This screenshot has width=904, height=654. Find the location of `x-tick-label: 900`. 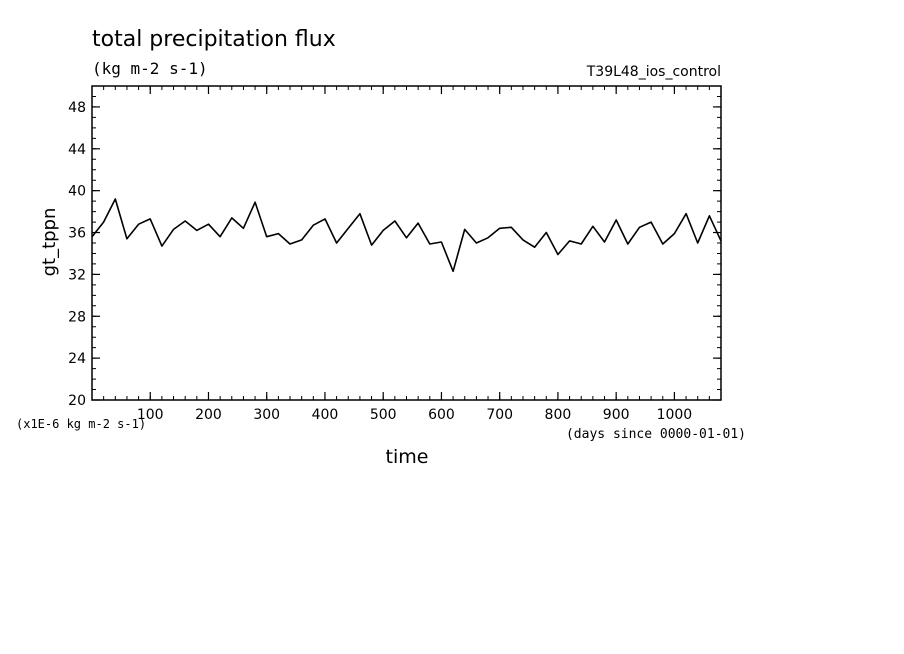

x-tick-label: 900 is located at coordinates (616, 415).